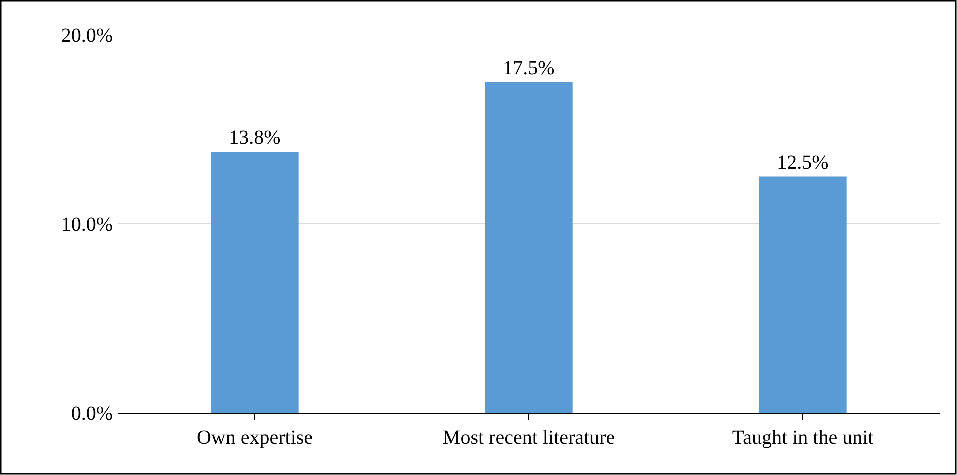  I want to click on x-tick-label: Taught in the unit, so click(803, 438).